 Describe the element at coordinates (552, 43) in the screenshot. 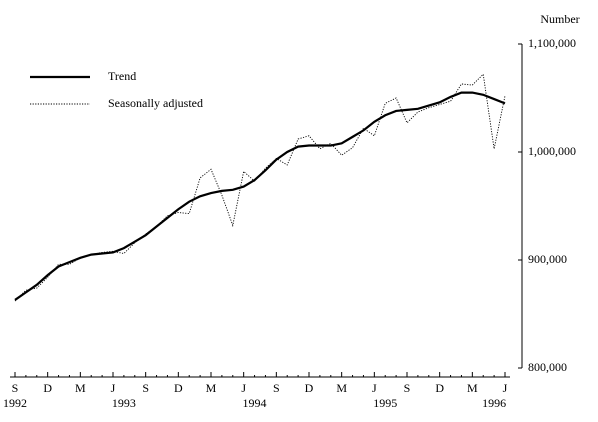

I see `y-tick-label: 1,100,000` at that location.